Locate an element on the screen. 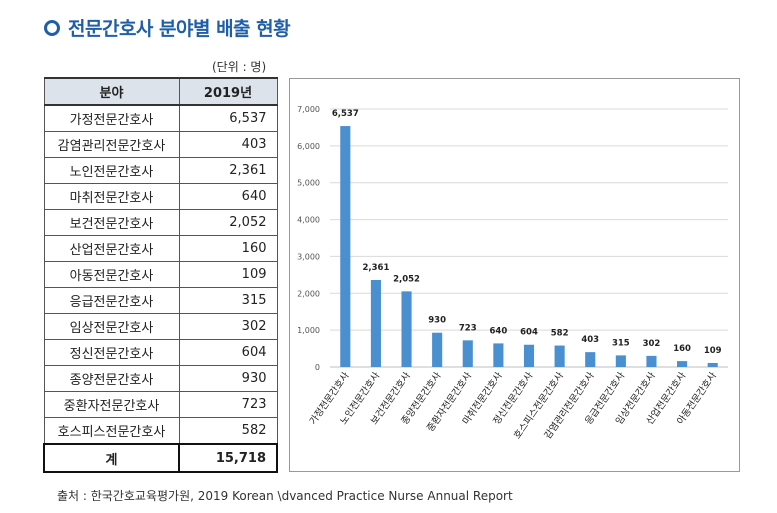 This screenshot has width=777, height=513. data-label: 6,537 is located at coordinates (345, 114).